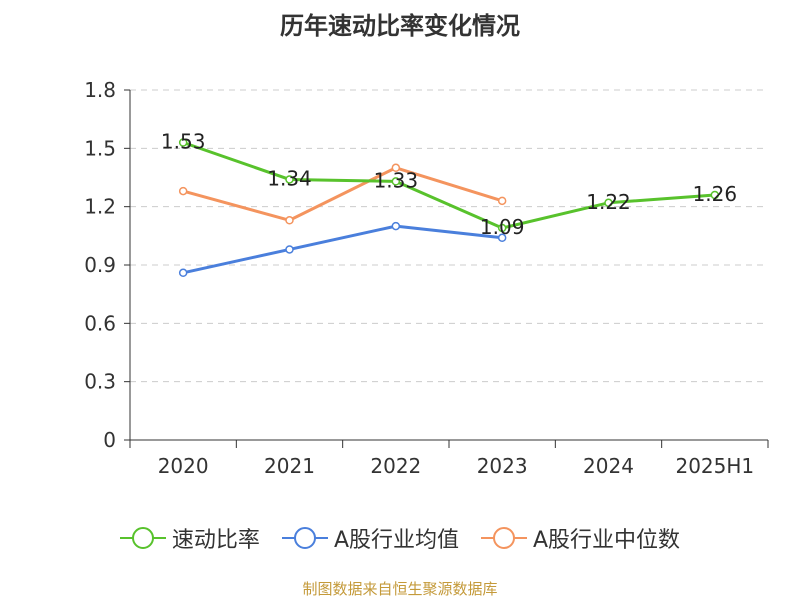  I want to click on x-tick-label: 2025H1, so click(714, 466).